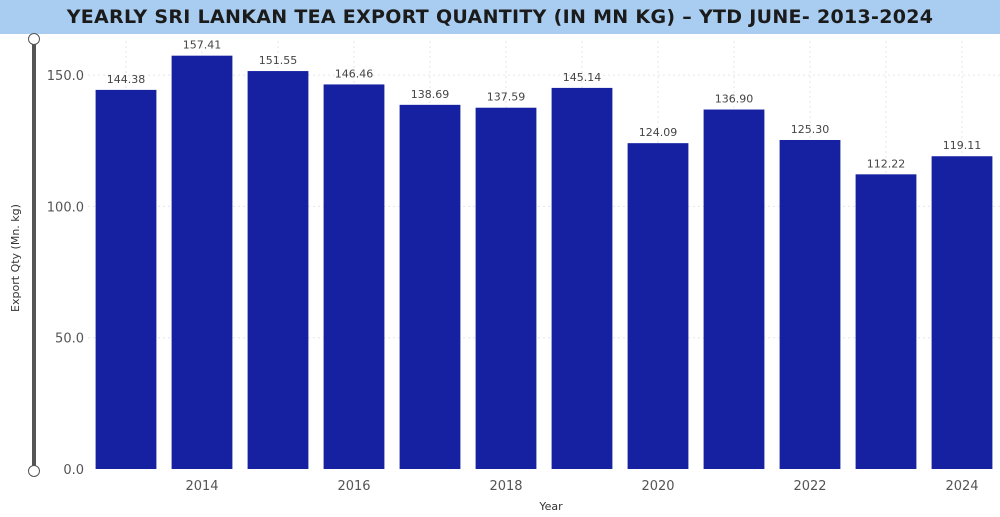 This screenshot has height=517, width=1000. I want to click on bar-2013, so click(126, 279).